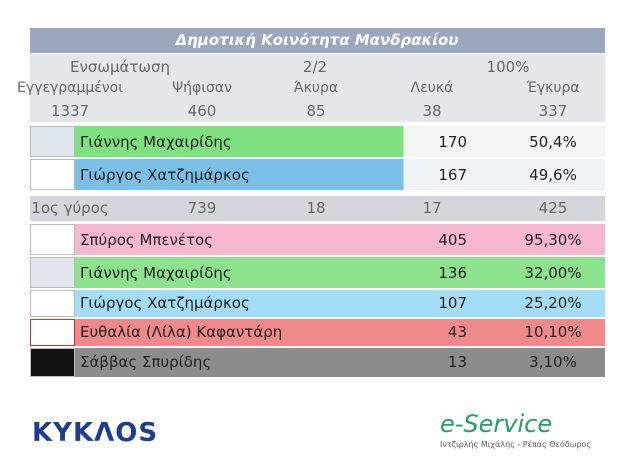 The width and height of the screenshot is (635, 476). What do you see at coordinates (202, 111) in the screenshot?
I see `total-value: 460` at bounding box center [202, 111].